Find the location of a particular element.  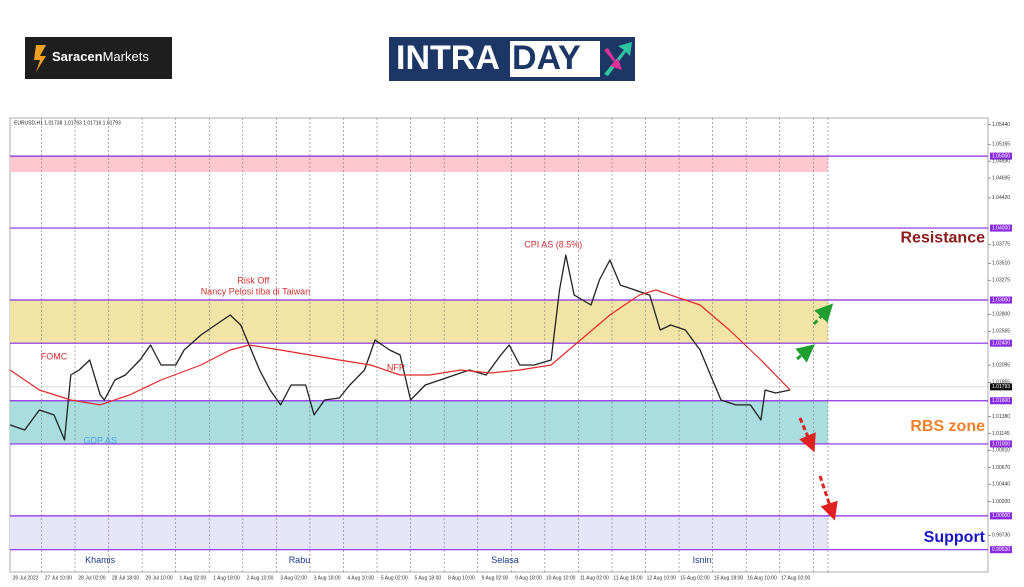

title-b: DAY is located at coordinates (546, 58).